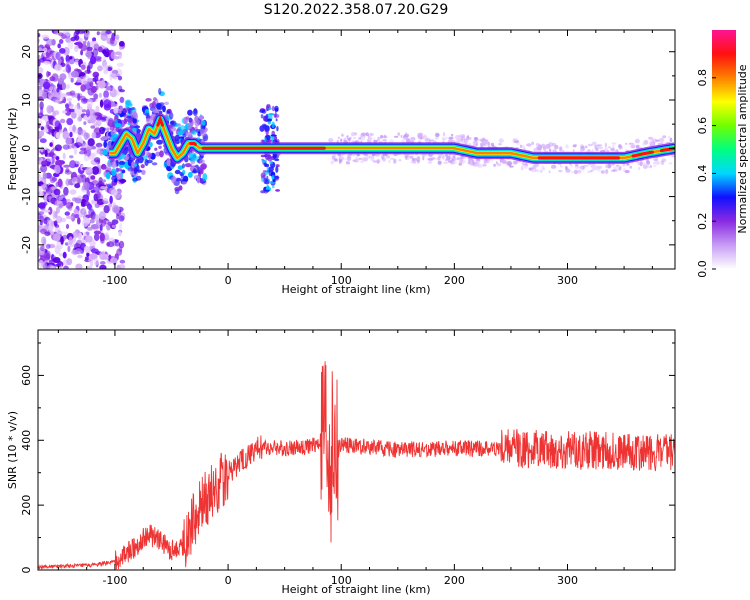 Image resolution: width=750 pixels, height=600 pixels. I want to click on colorbar-gradient, so click(724, 149).